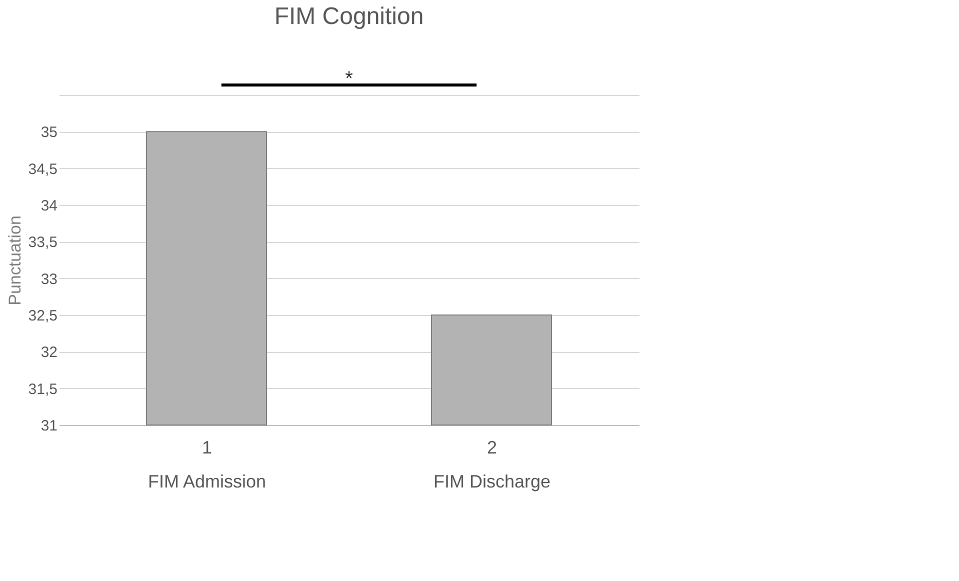  Describe the element at coordinates (207, 465) in the screenshot. I see `x-tick-label: 1 FIM Admission` at that location.